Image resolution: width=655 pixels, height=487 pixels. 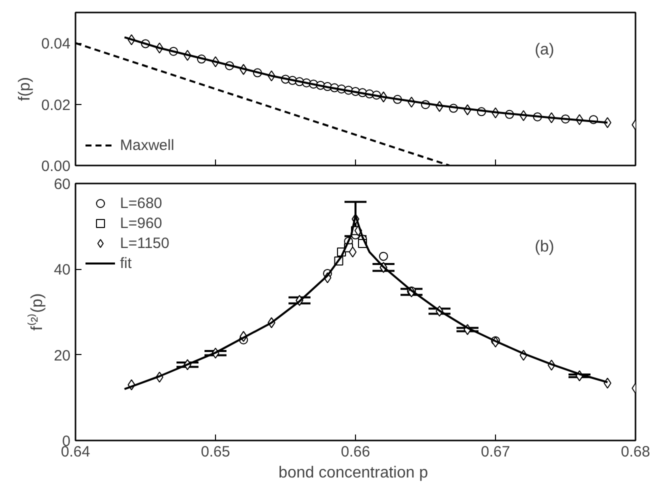 I want to click on annotation: (a), so click(x=544, y=49).